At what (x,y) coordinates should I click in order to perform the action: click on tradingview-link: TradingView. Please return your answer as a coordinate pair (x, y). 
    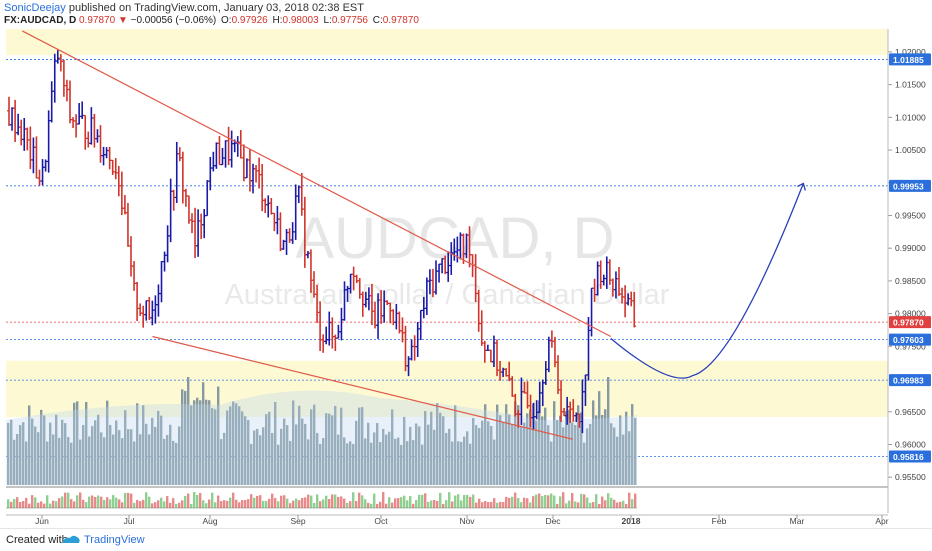
    Looking at the image, I should click on (114, 540).